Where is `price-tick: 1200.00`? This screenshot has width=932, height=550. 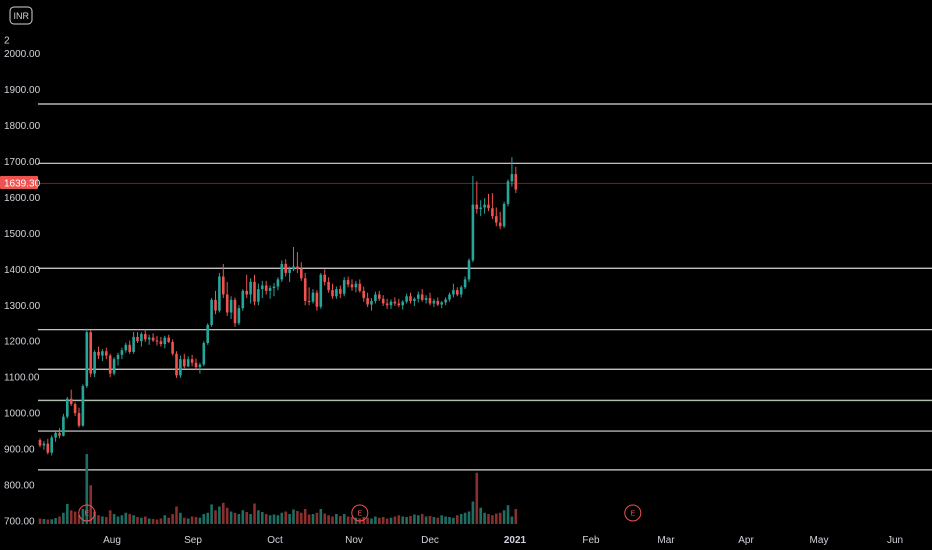
price-tick: 1200.00 is located at coordinates (22, 342).